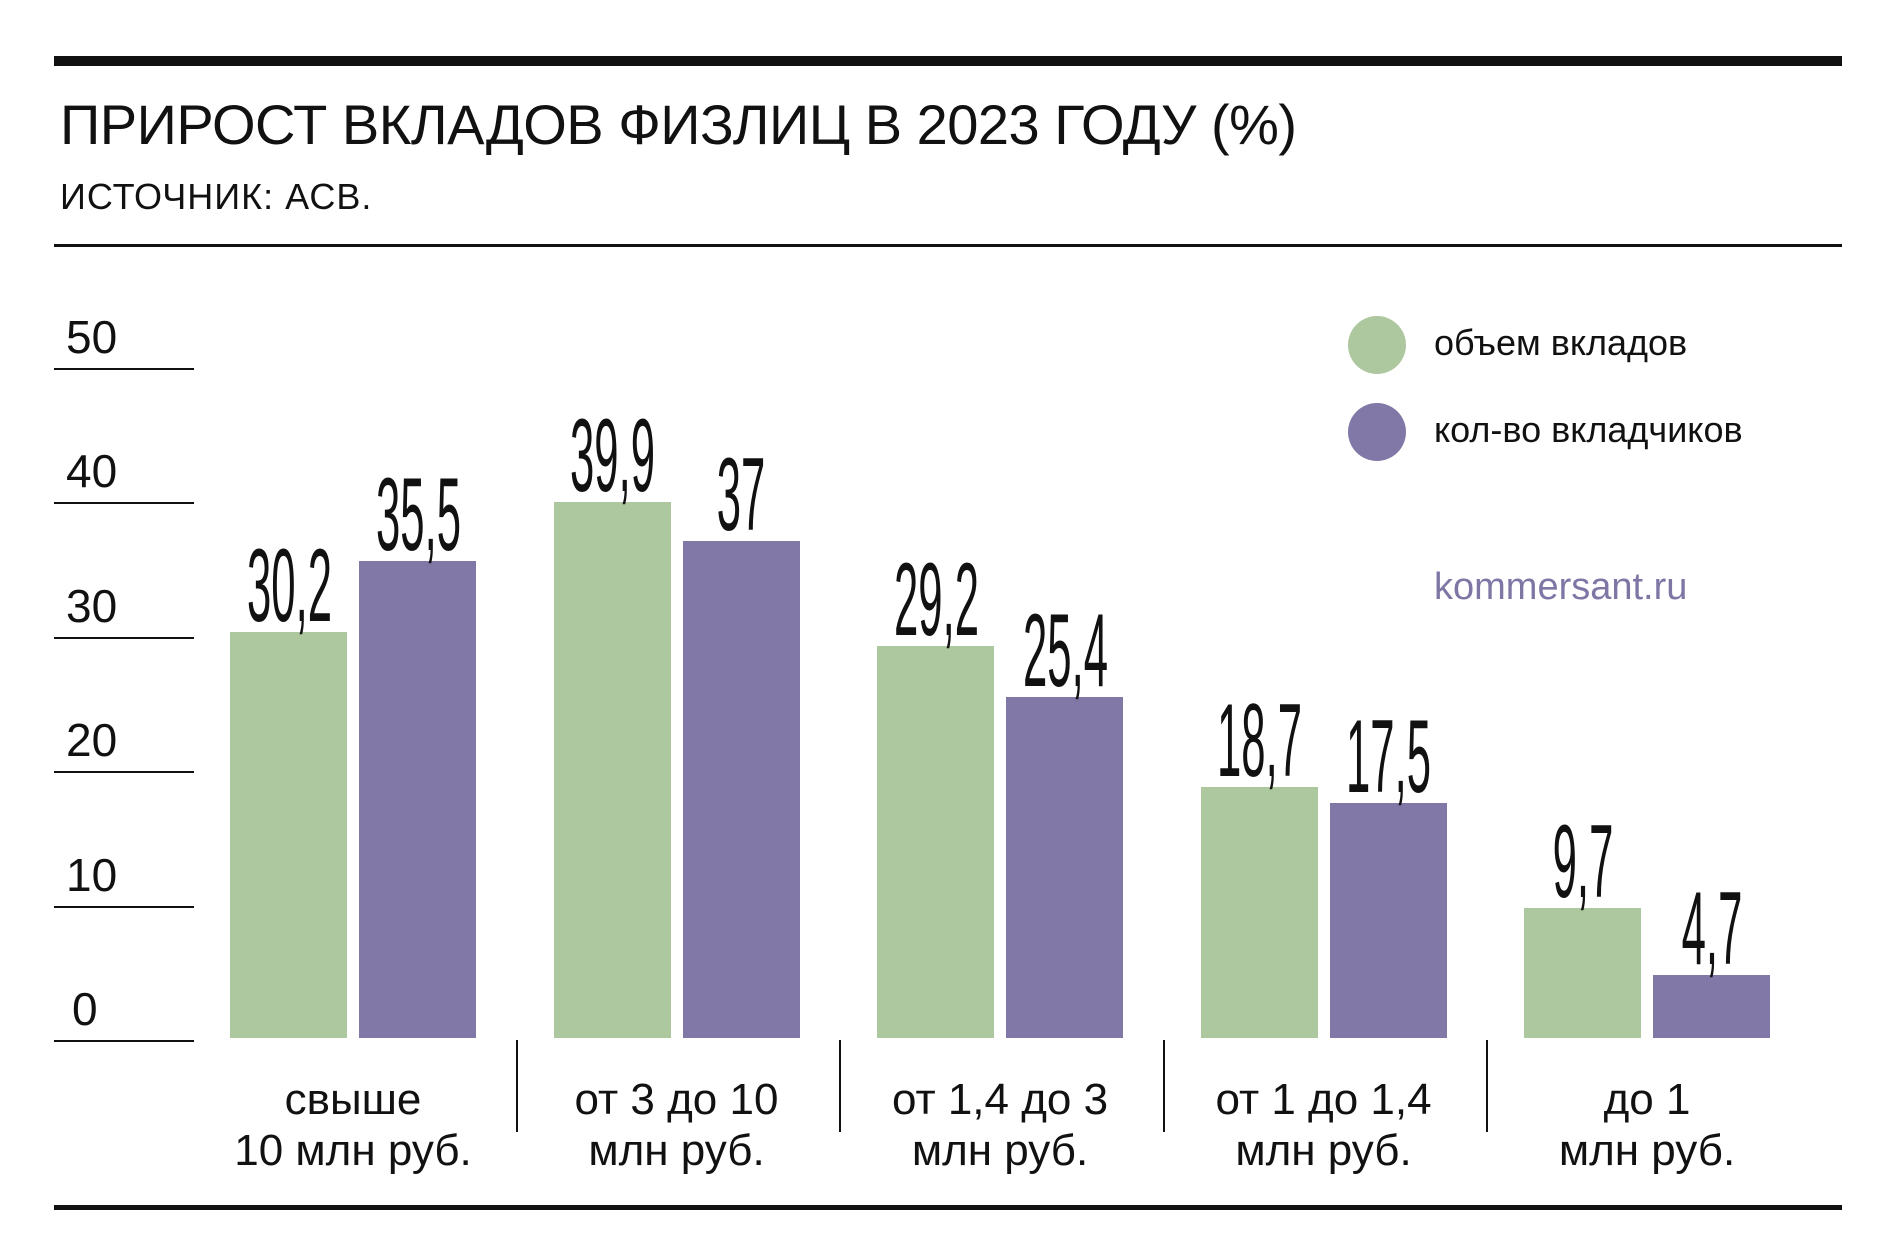  I want to click on y-tick-label: 30, so click(92, 605).